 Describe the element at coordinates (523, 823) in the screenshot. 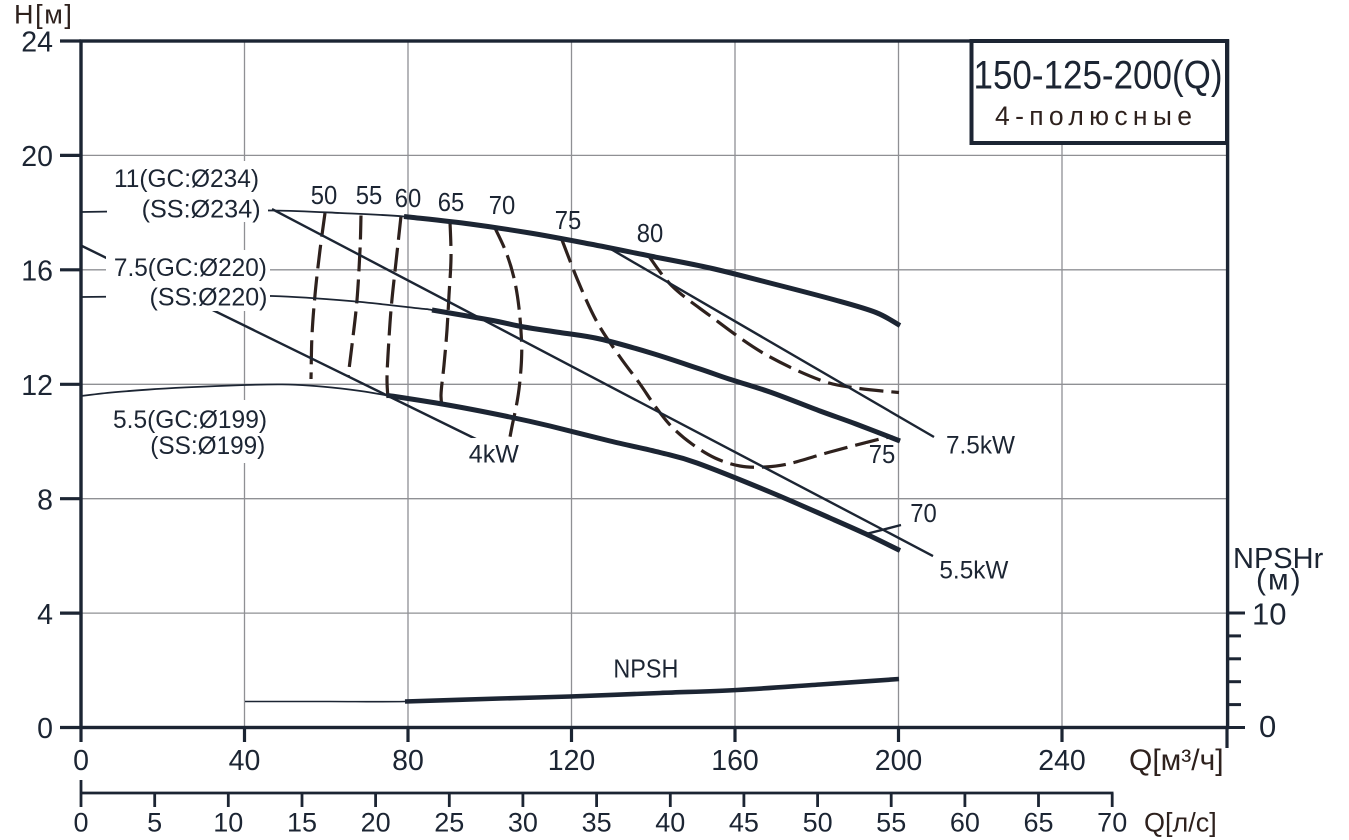

I see `svg-text: 30` at that location.